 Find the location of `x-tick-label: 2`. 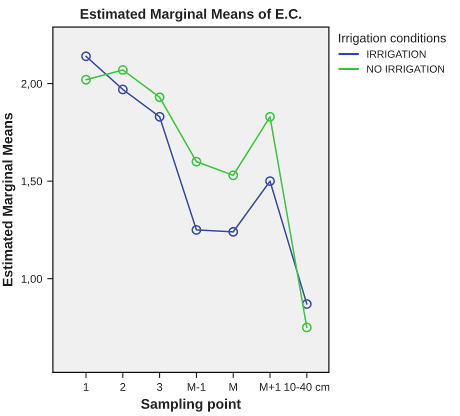

x-tick-label: 2 is located at coordinates (123, 387).